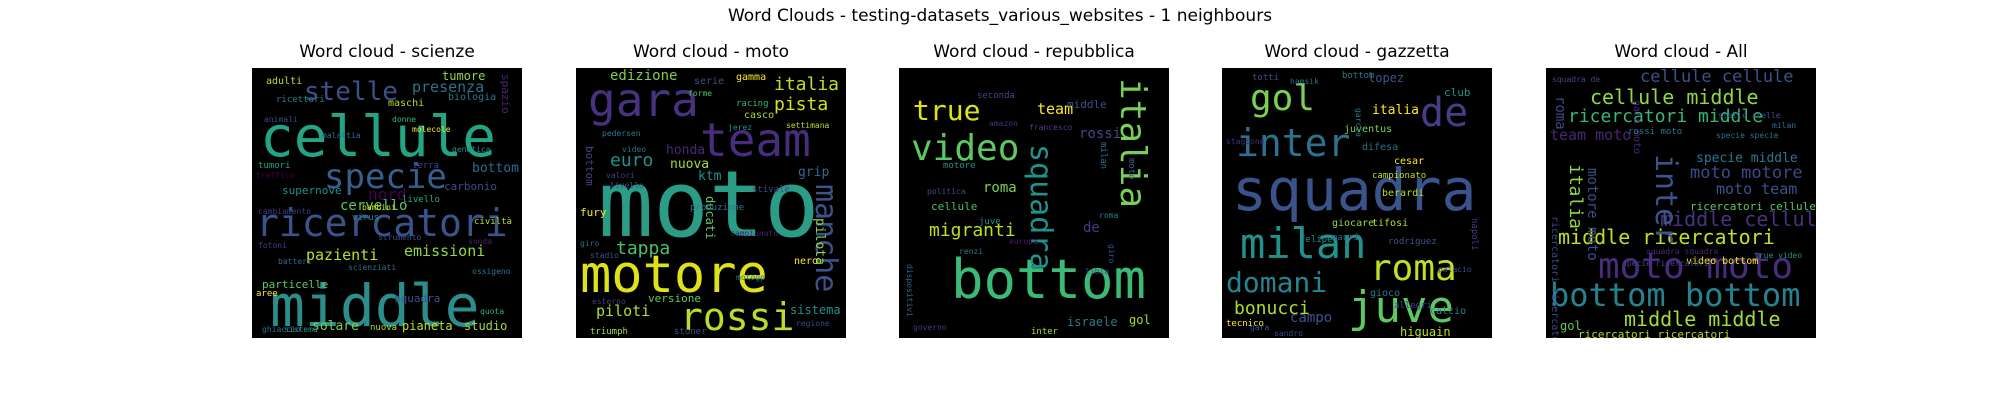 This screenshot has height=400, width=2000. I want to click on cloud-word: cesar, so click(1409, 161).